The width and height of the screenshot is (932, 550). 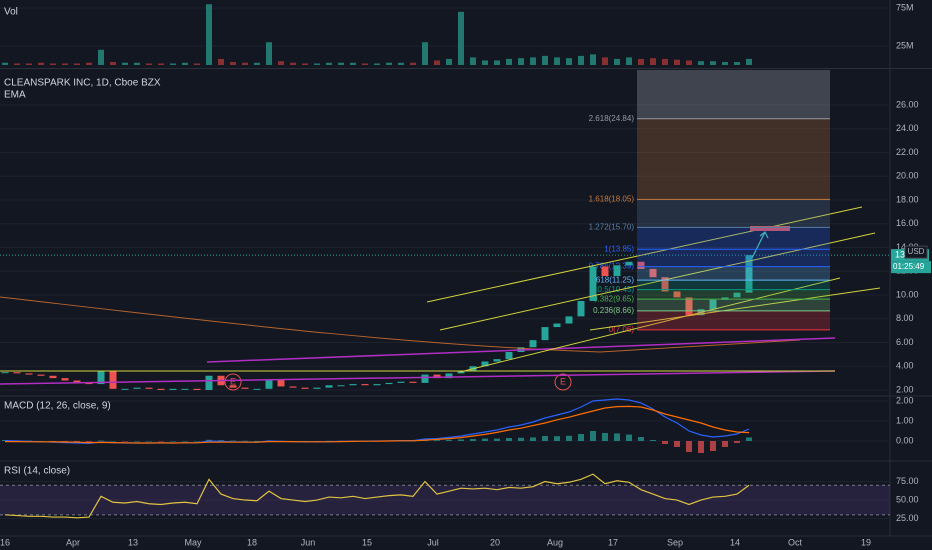 I want to click on y-tick-label: 1.00, so click(x=905, y=420).